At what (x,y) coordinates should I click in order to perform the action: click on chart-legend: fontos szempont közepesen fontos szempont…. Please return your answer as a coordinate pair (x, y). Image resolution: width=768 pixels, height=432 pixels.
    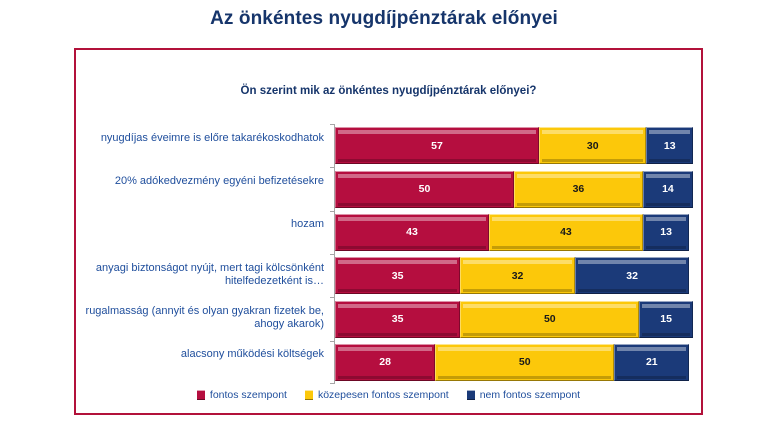
    Looking at the image, I should click on (388, 395).